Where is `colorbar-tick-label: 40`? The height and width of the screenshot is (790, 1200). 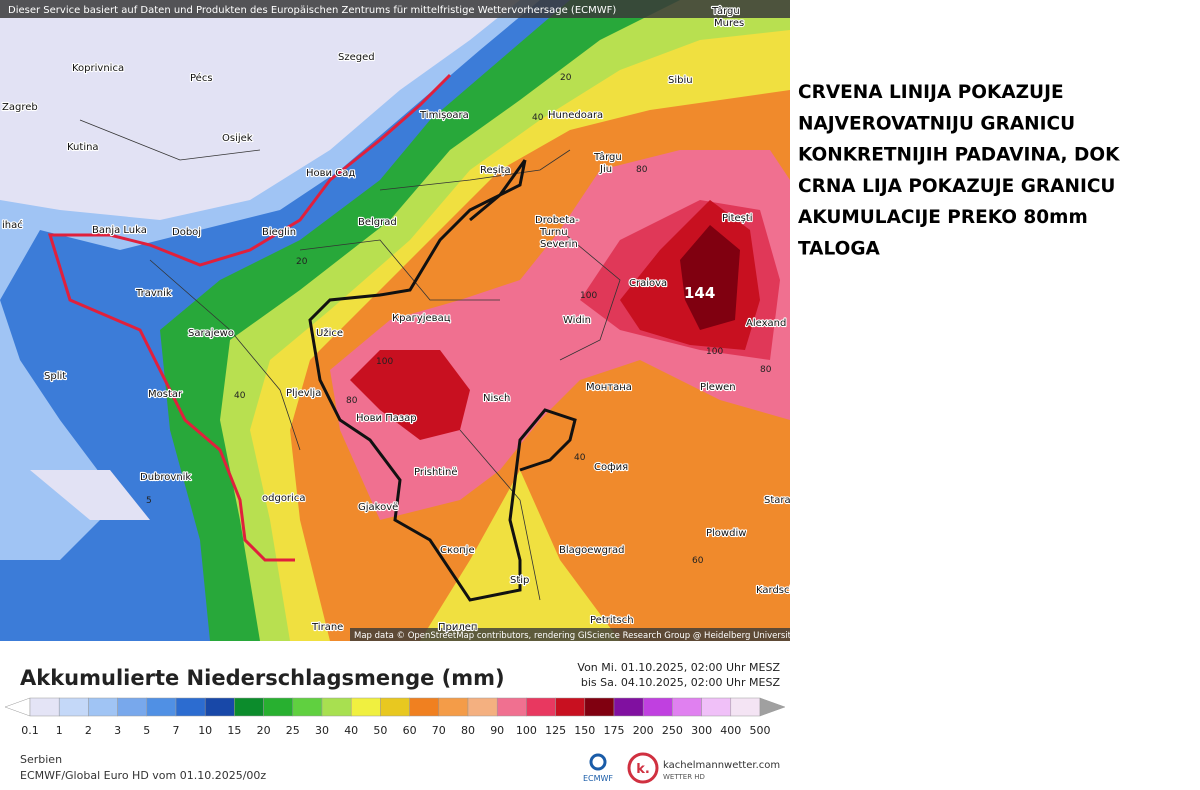
colorbar-tick-label: 40 is located at coordinates (351, 730).